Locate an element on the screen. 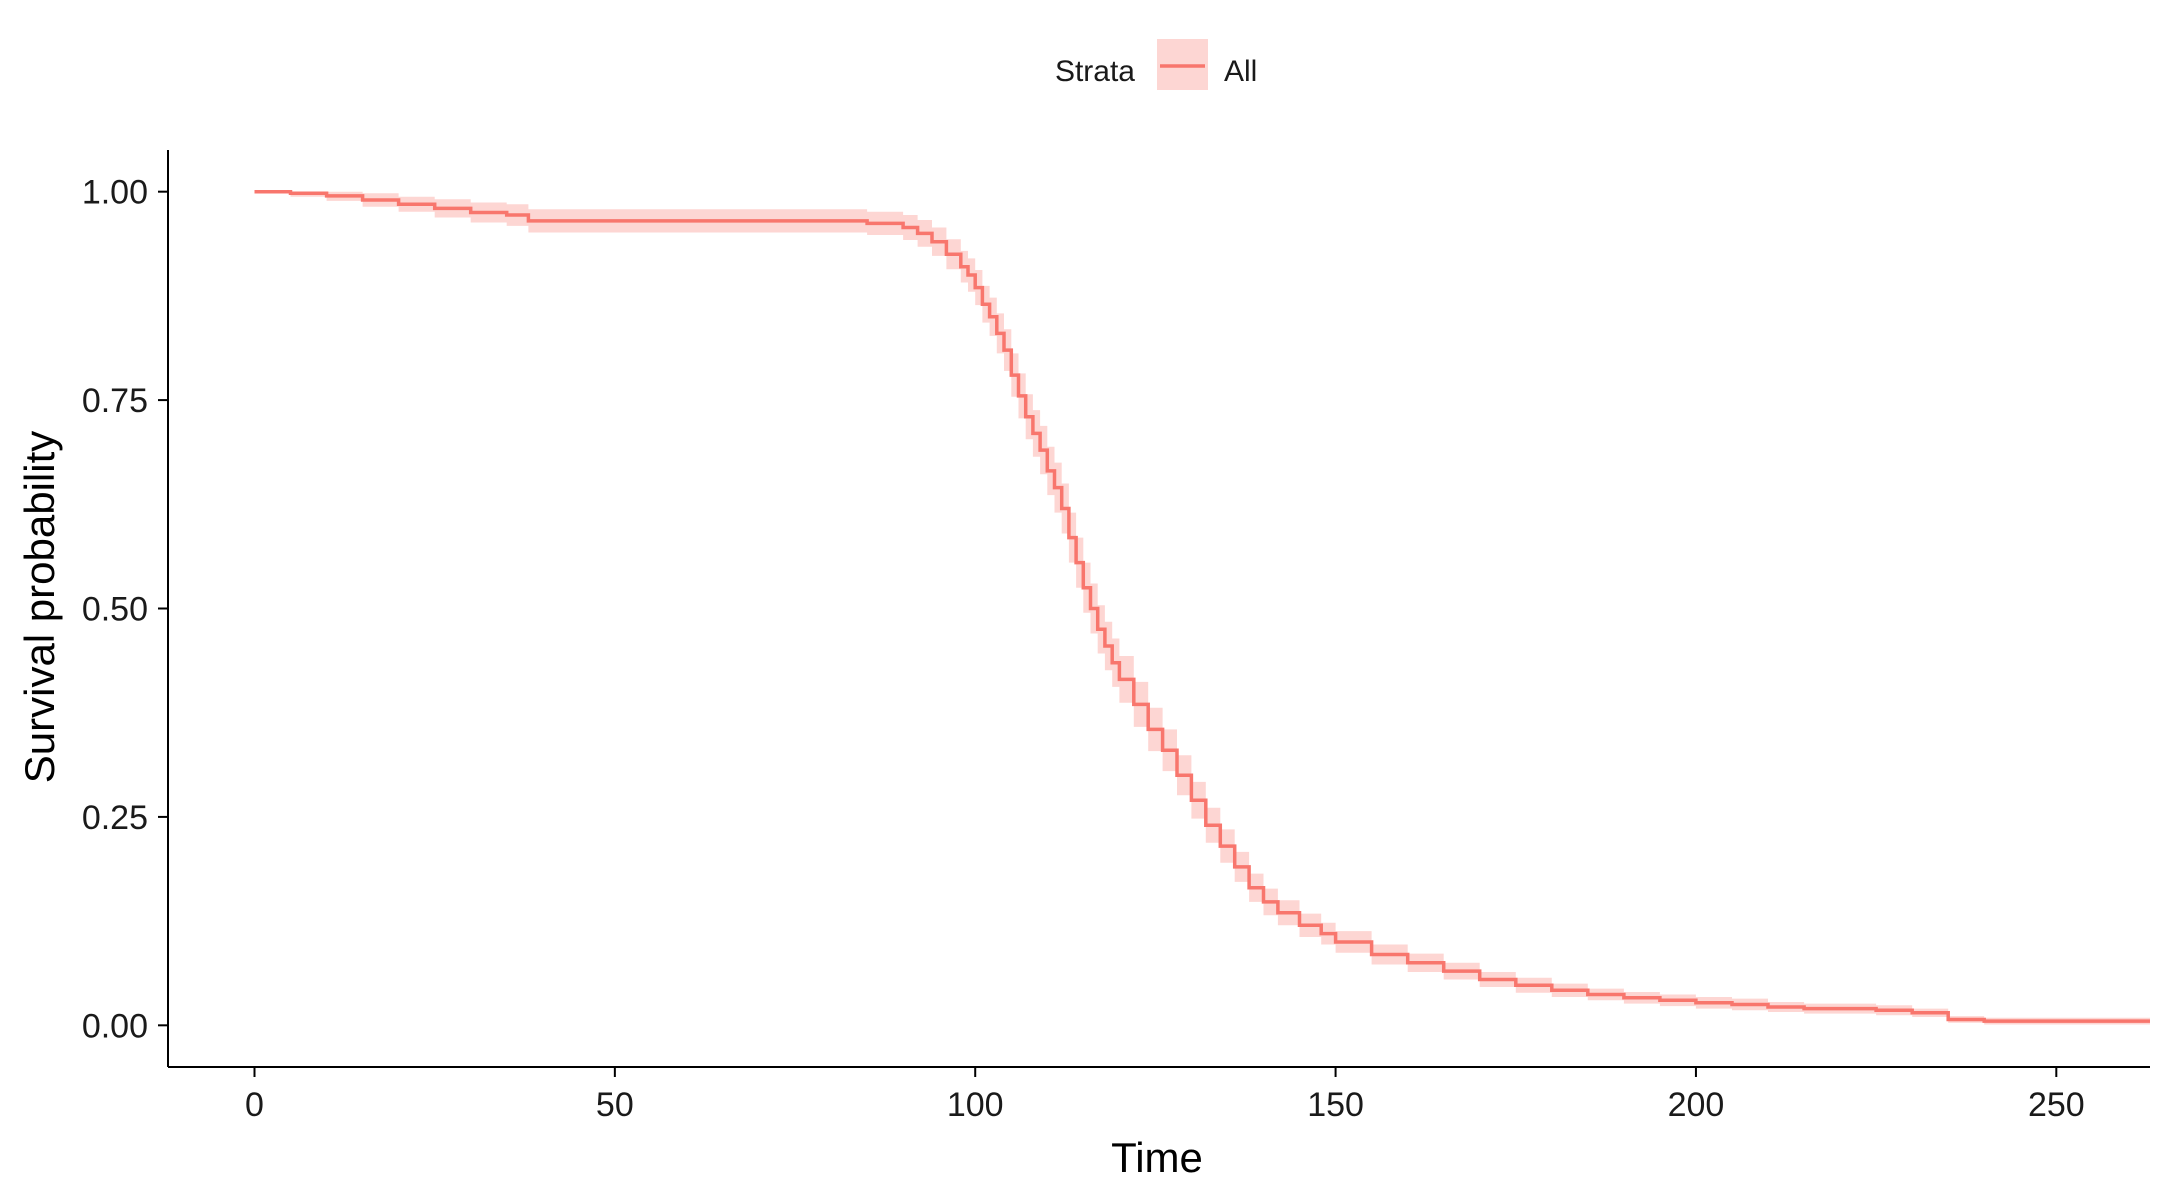 The image size is (2164, 1197). x-tick-label: 0 is located at coordinates (254, 1105).